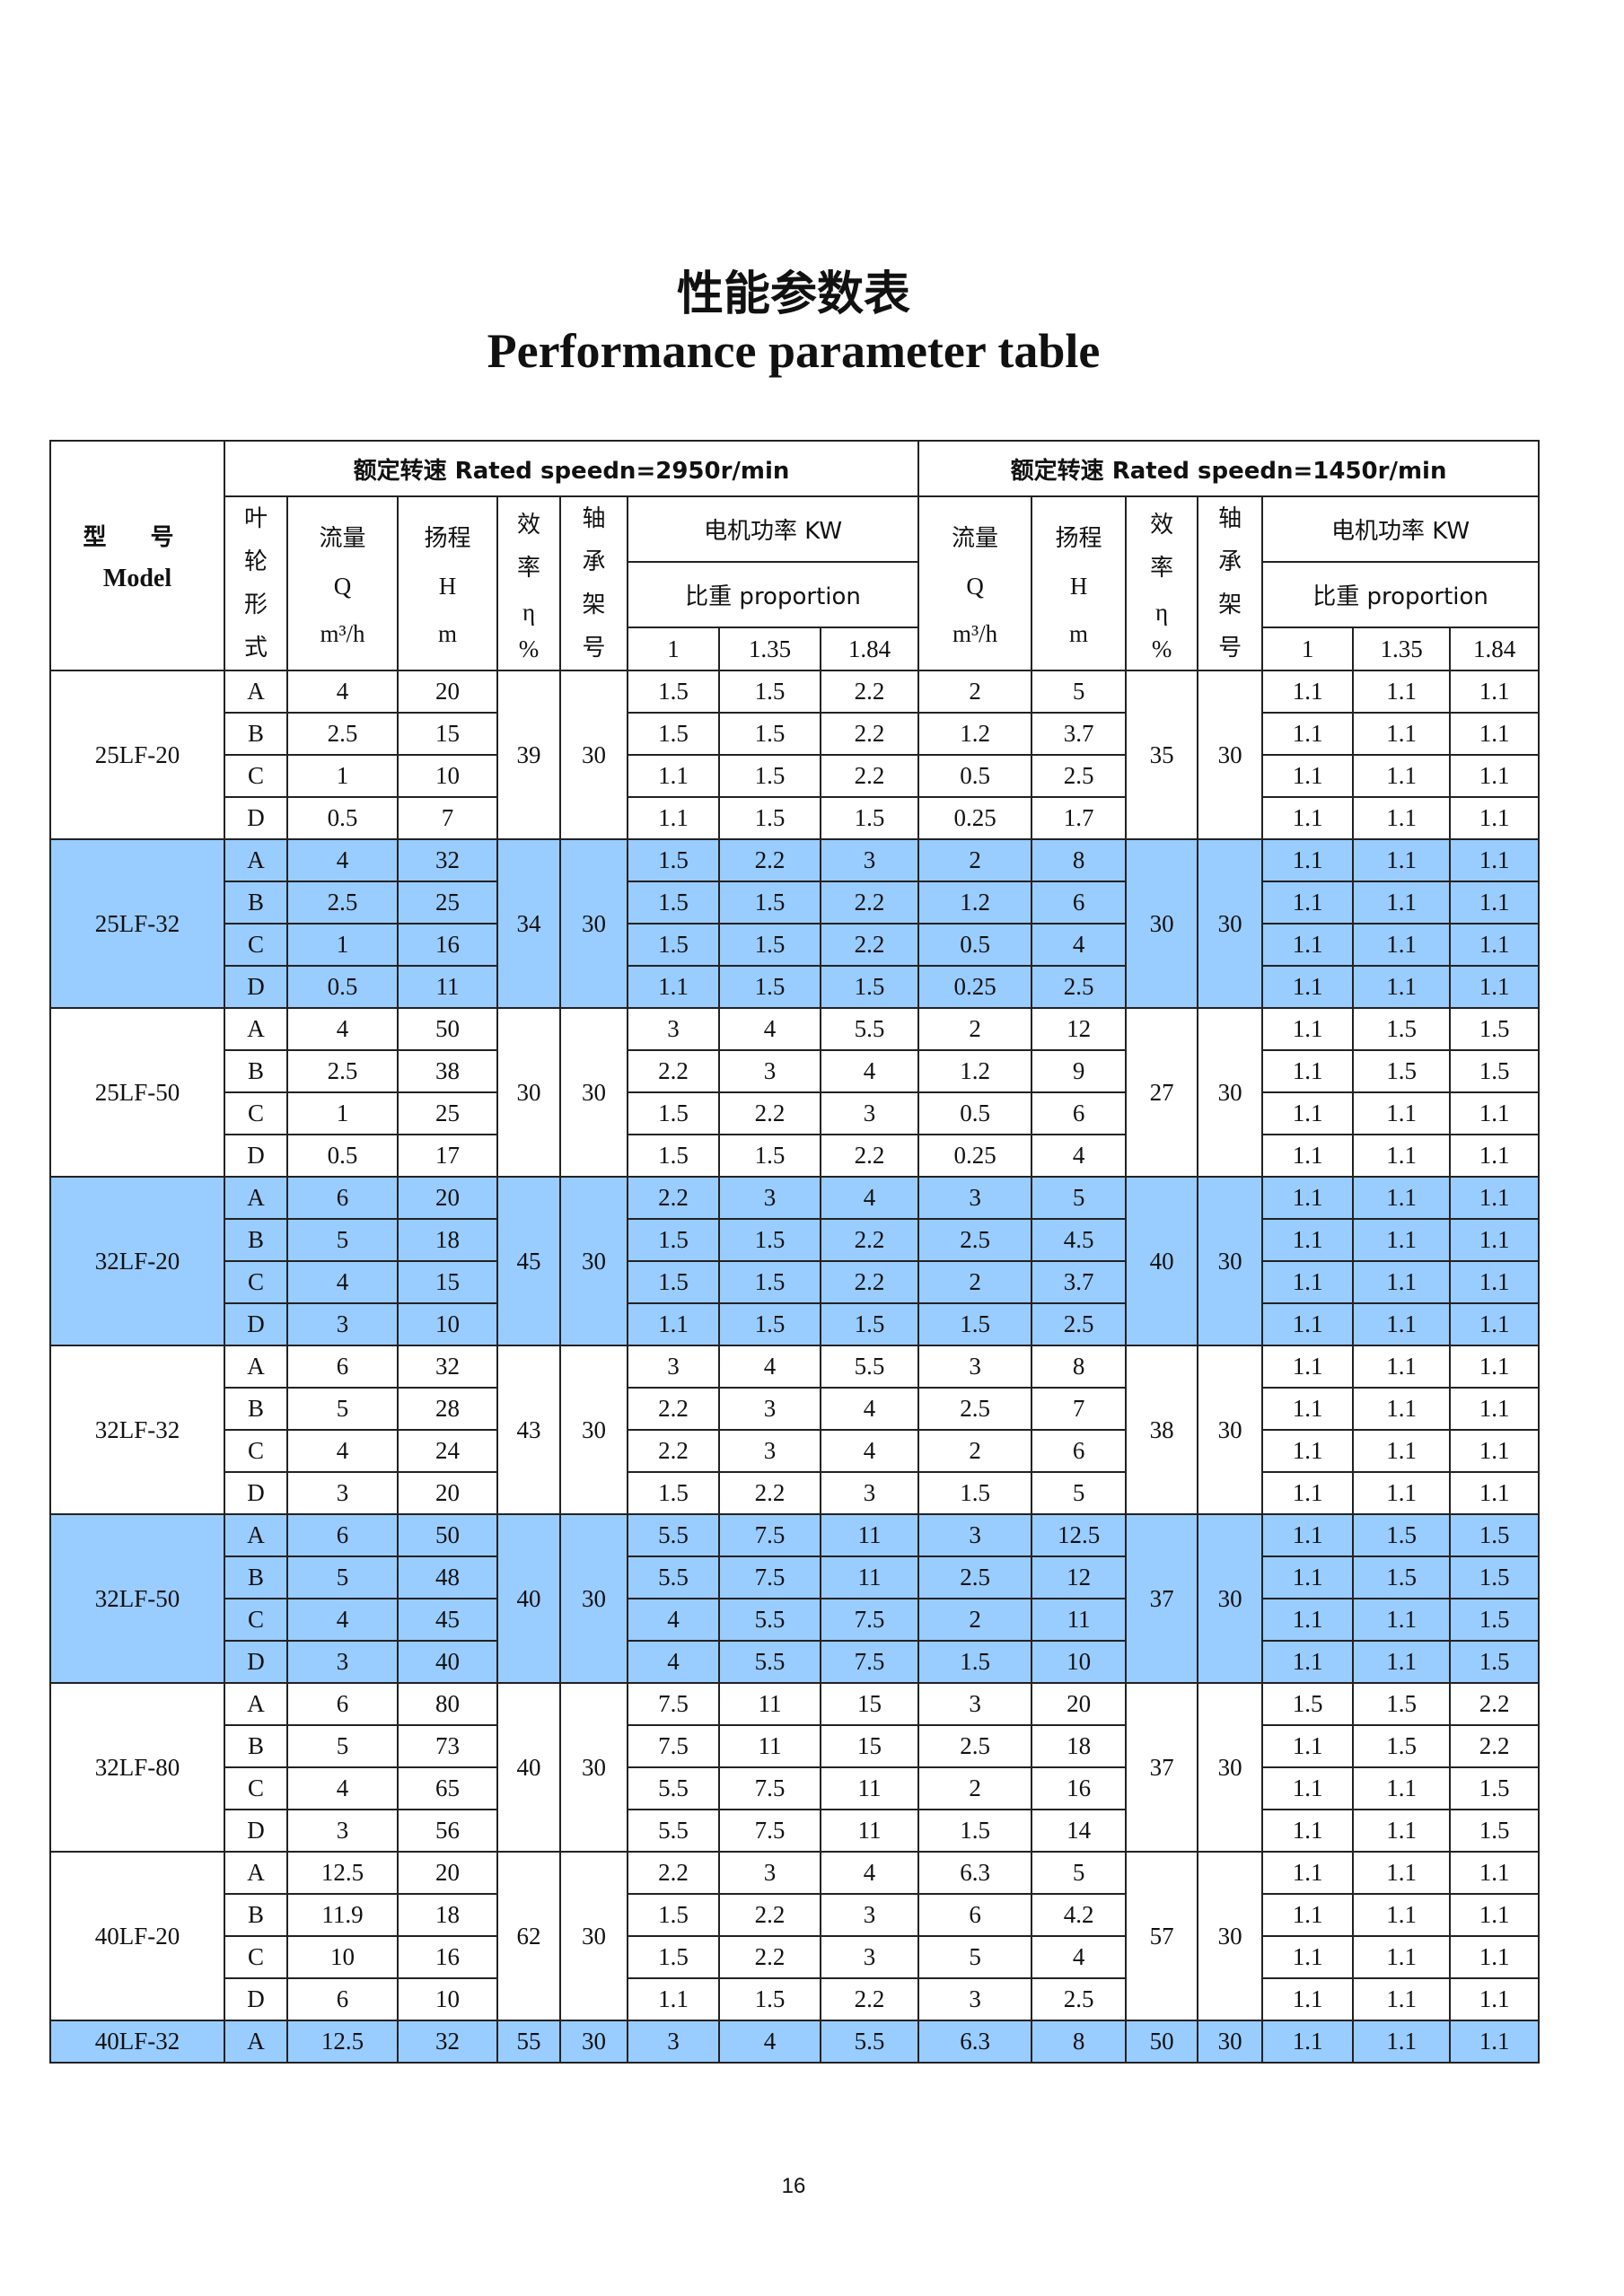 The height and width of the screenshot is (2296, 1624). Describe the element at coordinates (137, 923) in the screenshot. I see `model-name: 25LF-32` at that location.